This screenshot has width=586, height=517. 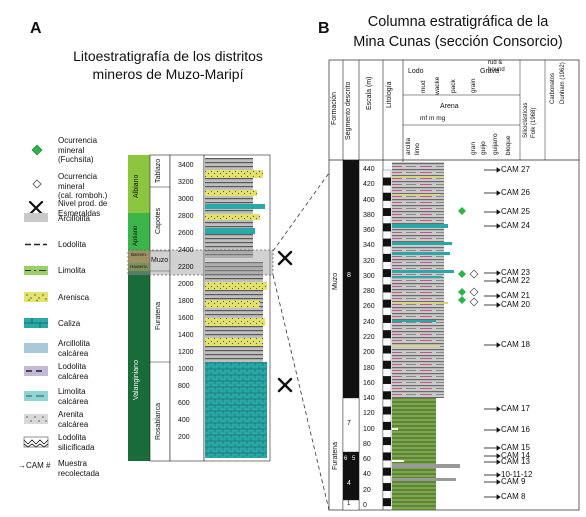 What do you see at coordinates (36, 442) in the screenshot?
I see `lodolita-silicificada-swatch` at bounding box center [36, 442].